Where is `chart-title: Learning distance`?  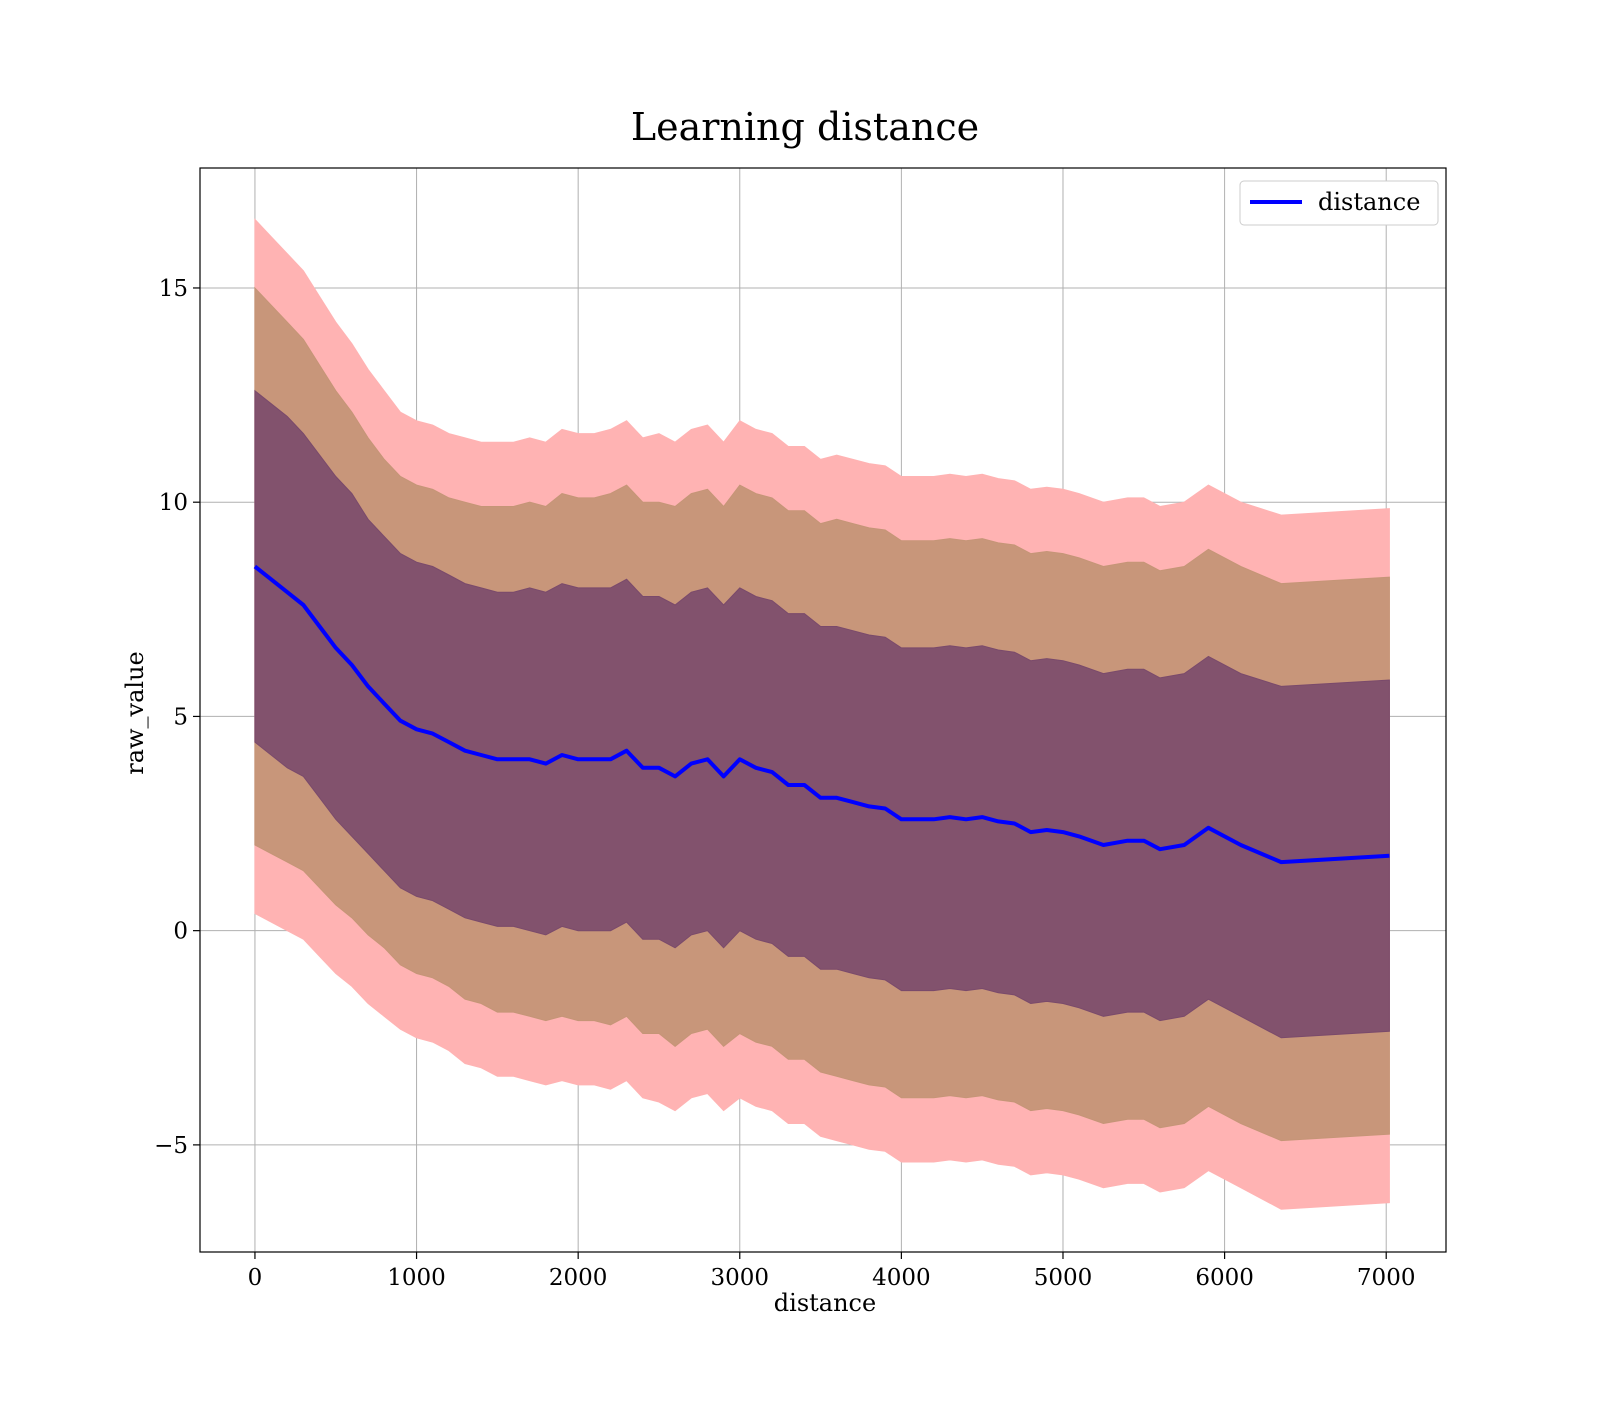
chart-title: Learning distance is located at coordinates (805, 127).